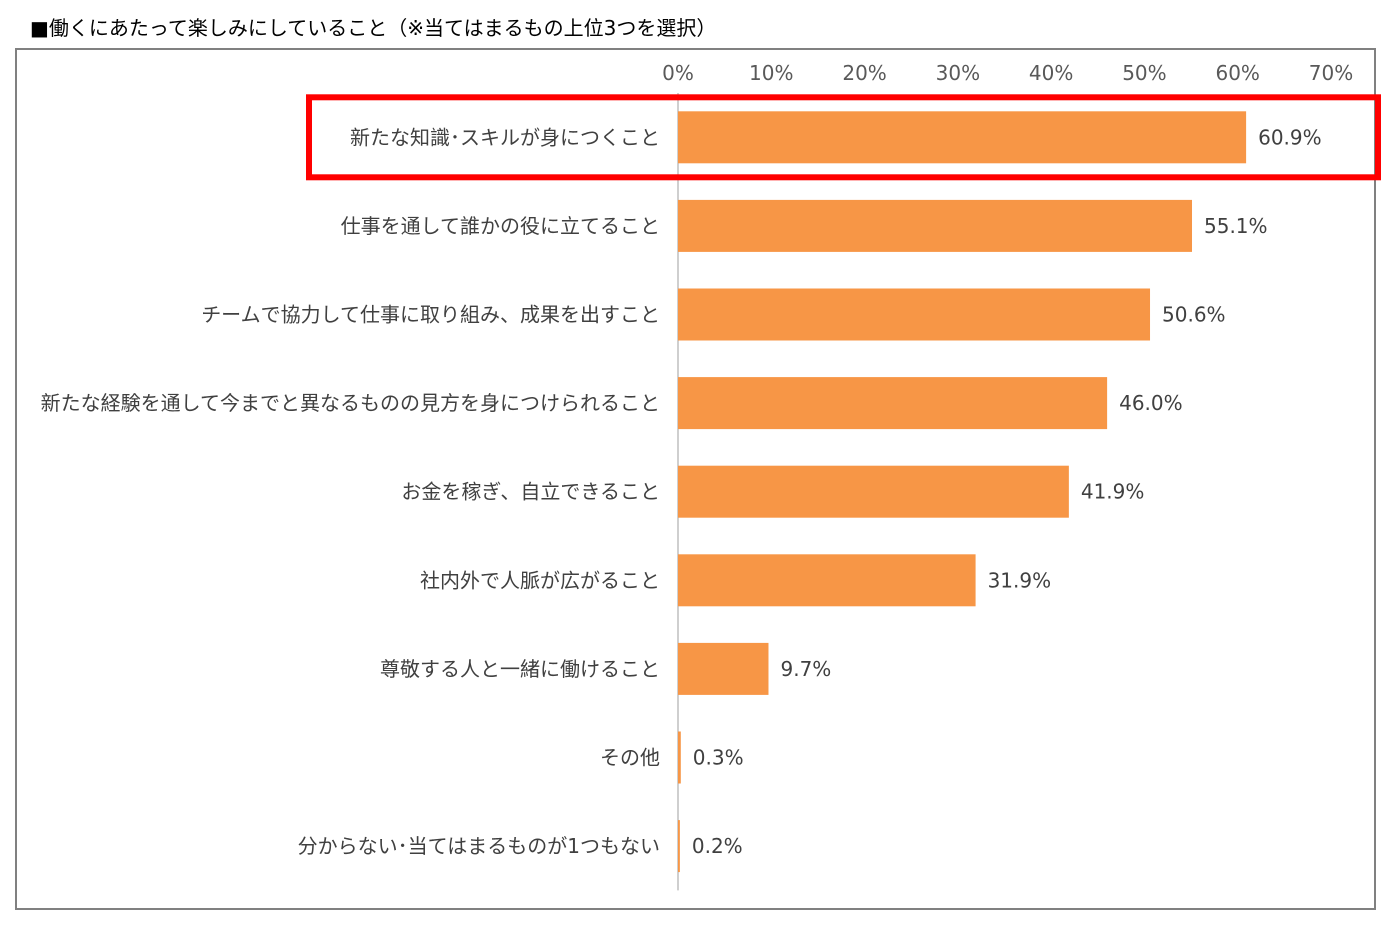 The image size is (1394, 926). Describe the element at coordinates (540, 580) in the screenshot. I see `category-label: 社内外で人脈が広がること` at that location.